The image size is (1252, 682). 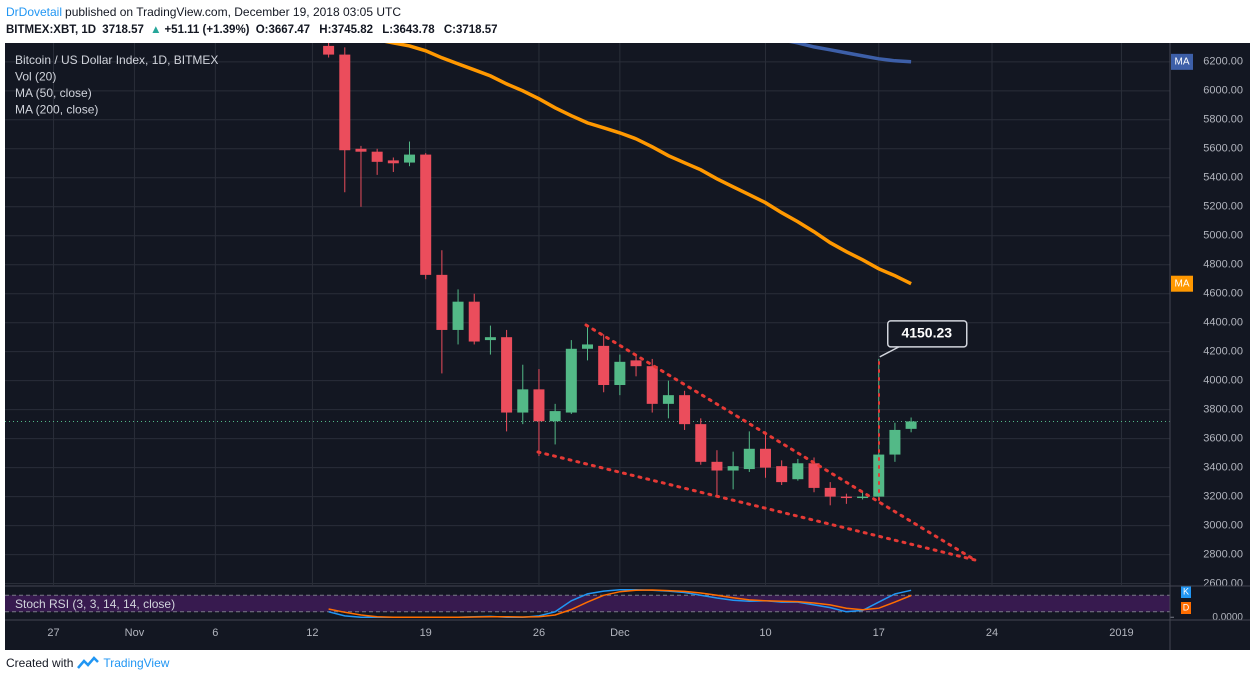 What do you see at coordinates (352, 30) in the screenshot?
I see `value: 3745.82` at bounding box center [352, 30].